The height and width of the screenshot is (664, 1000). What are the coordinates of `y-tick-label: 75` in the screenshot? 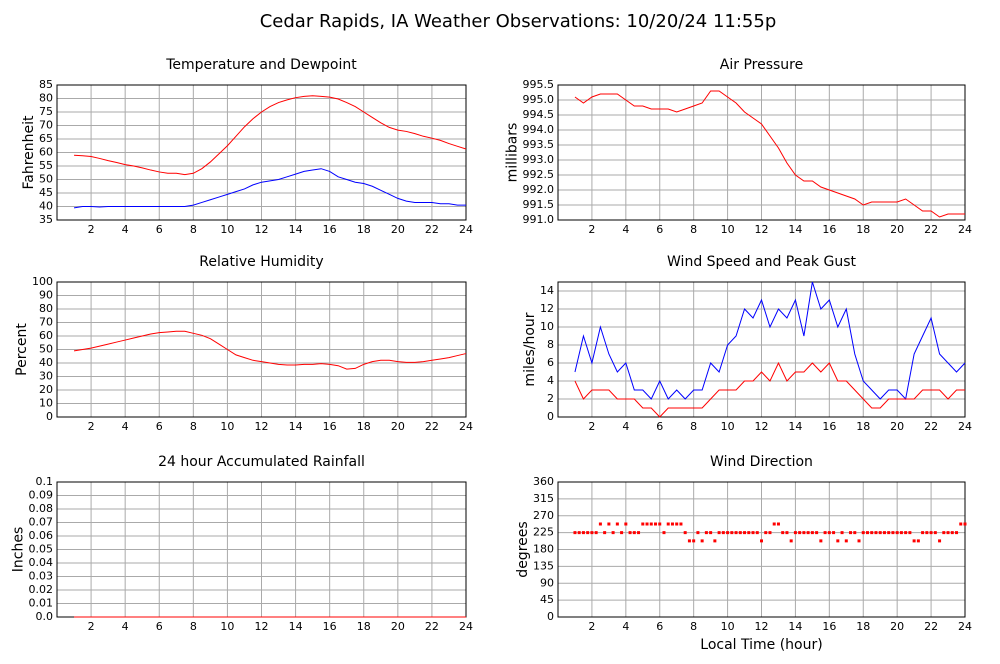 It's located at (46, 111).